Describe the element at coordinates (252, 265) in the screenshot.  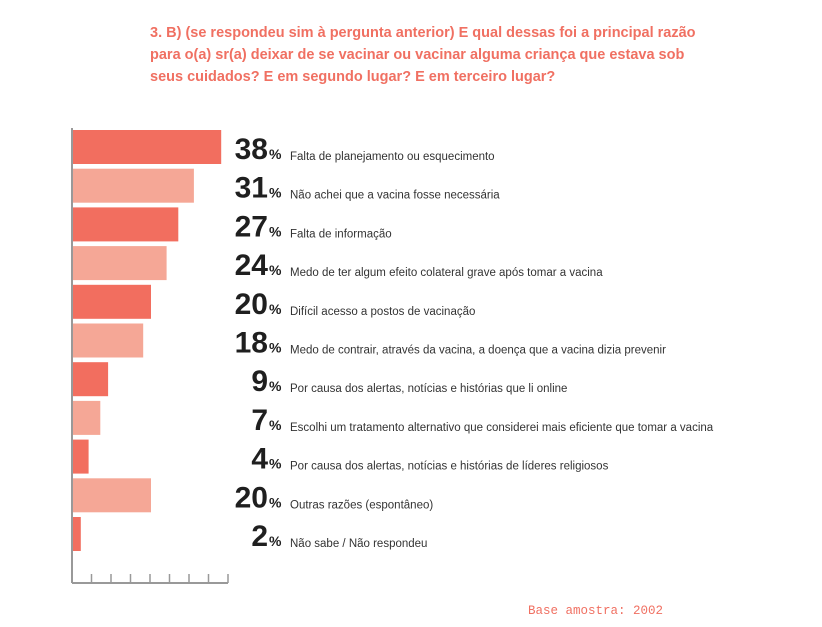
I see `value-label: 24` at that location.